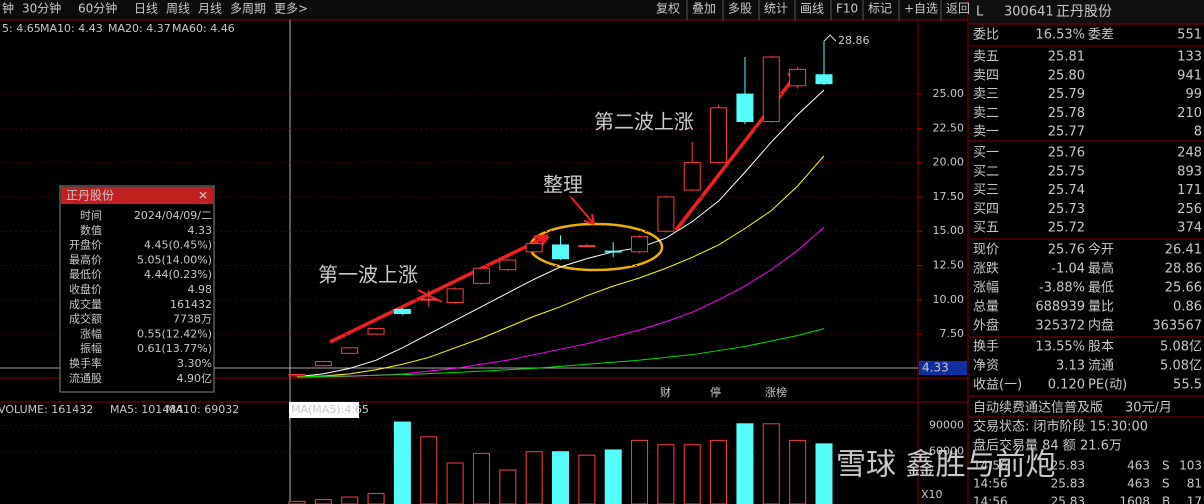  I want to click on popup-value: 4.98, so click(200, 289).